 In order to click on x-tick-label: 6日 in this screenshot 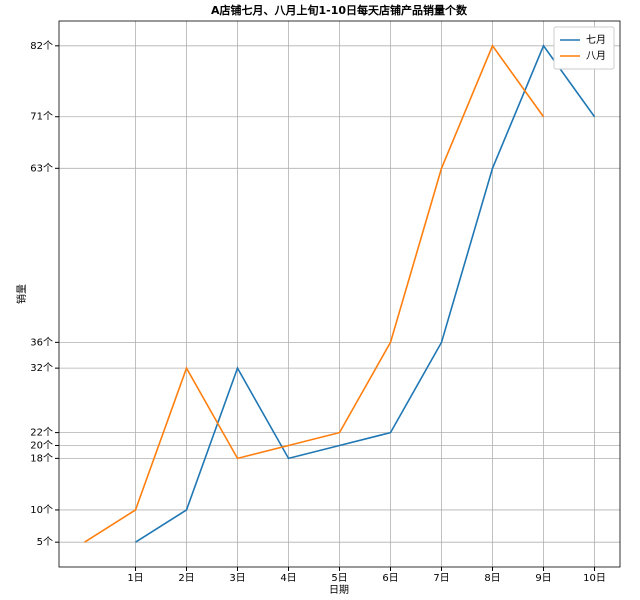, I will do `click(390, 578)`.